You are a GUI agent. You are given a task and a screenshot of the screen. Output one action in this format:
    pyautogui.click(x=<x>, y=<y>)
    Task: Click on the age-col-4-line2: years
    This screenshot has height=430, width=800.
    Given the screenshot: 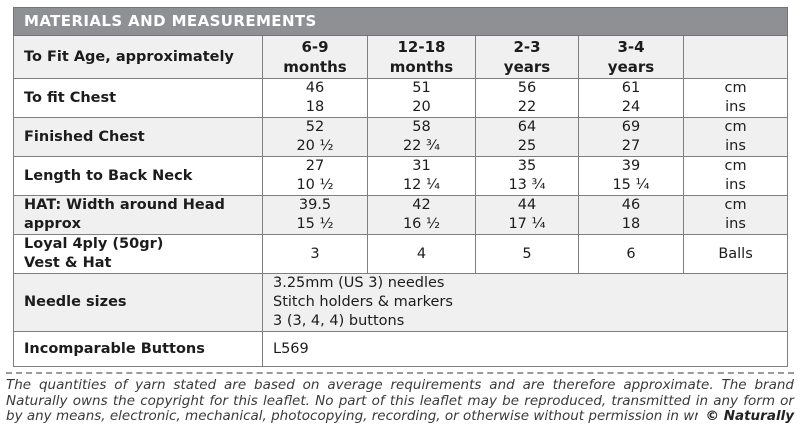 What is the action you would take?
    pyautogui.click(x=631, y=67)
    